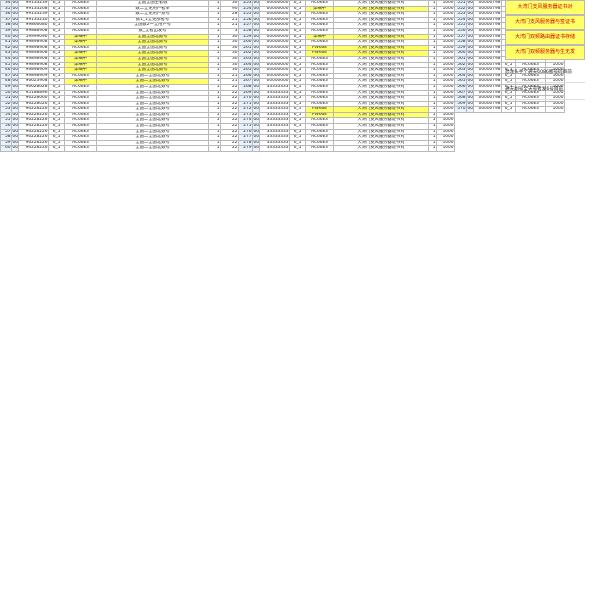 This screenshot has height=600, width=600. What do you see at coordinates (346, 37) in the screenshot?
I see `table-row: 259 00 00000000 6_5 详细中 大湾门支风服务器证书对 1 1000` at bounding box center [346, 37].